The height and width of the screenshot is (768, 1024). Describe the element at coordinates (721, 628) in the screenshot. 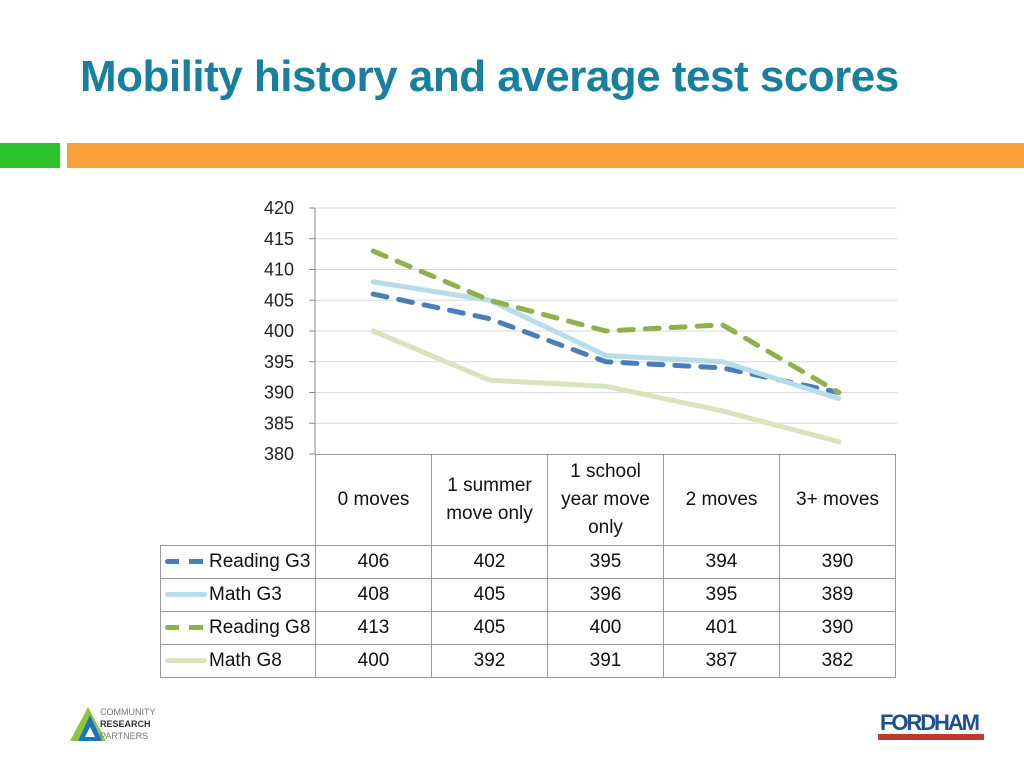

I see `data-label: 401` at that location.